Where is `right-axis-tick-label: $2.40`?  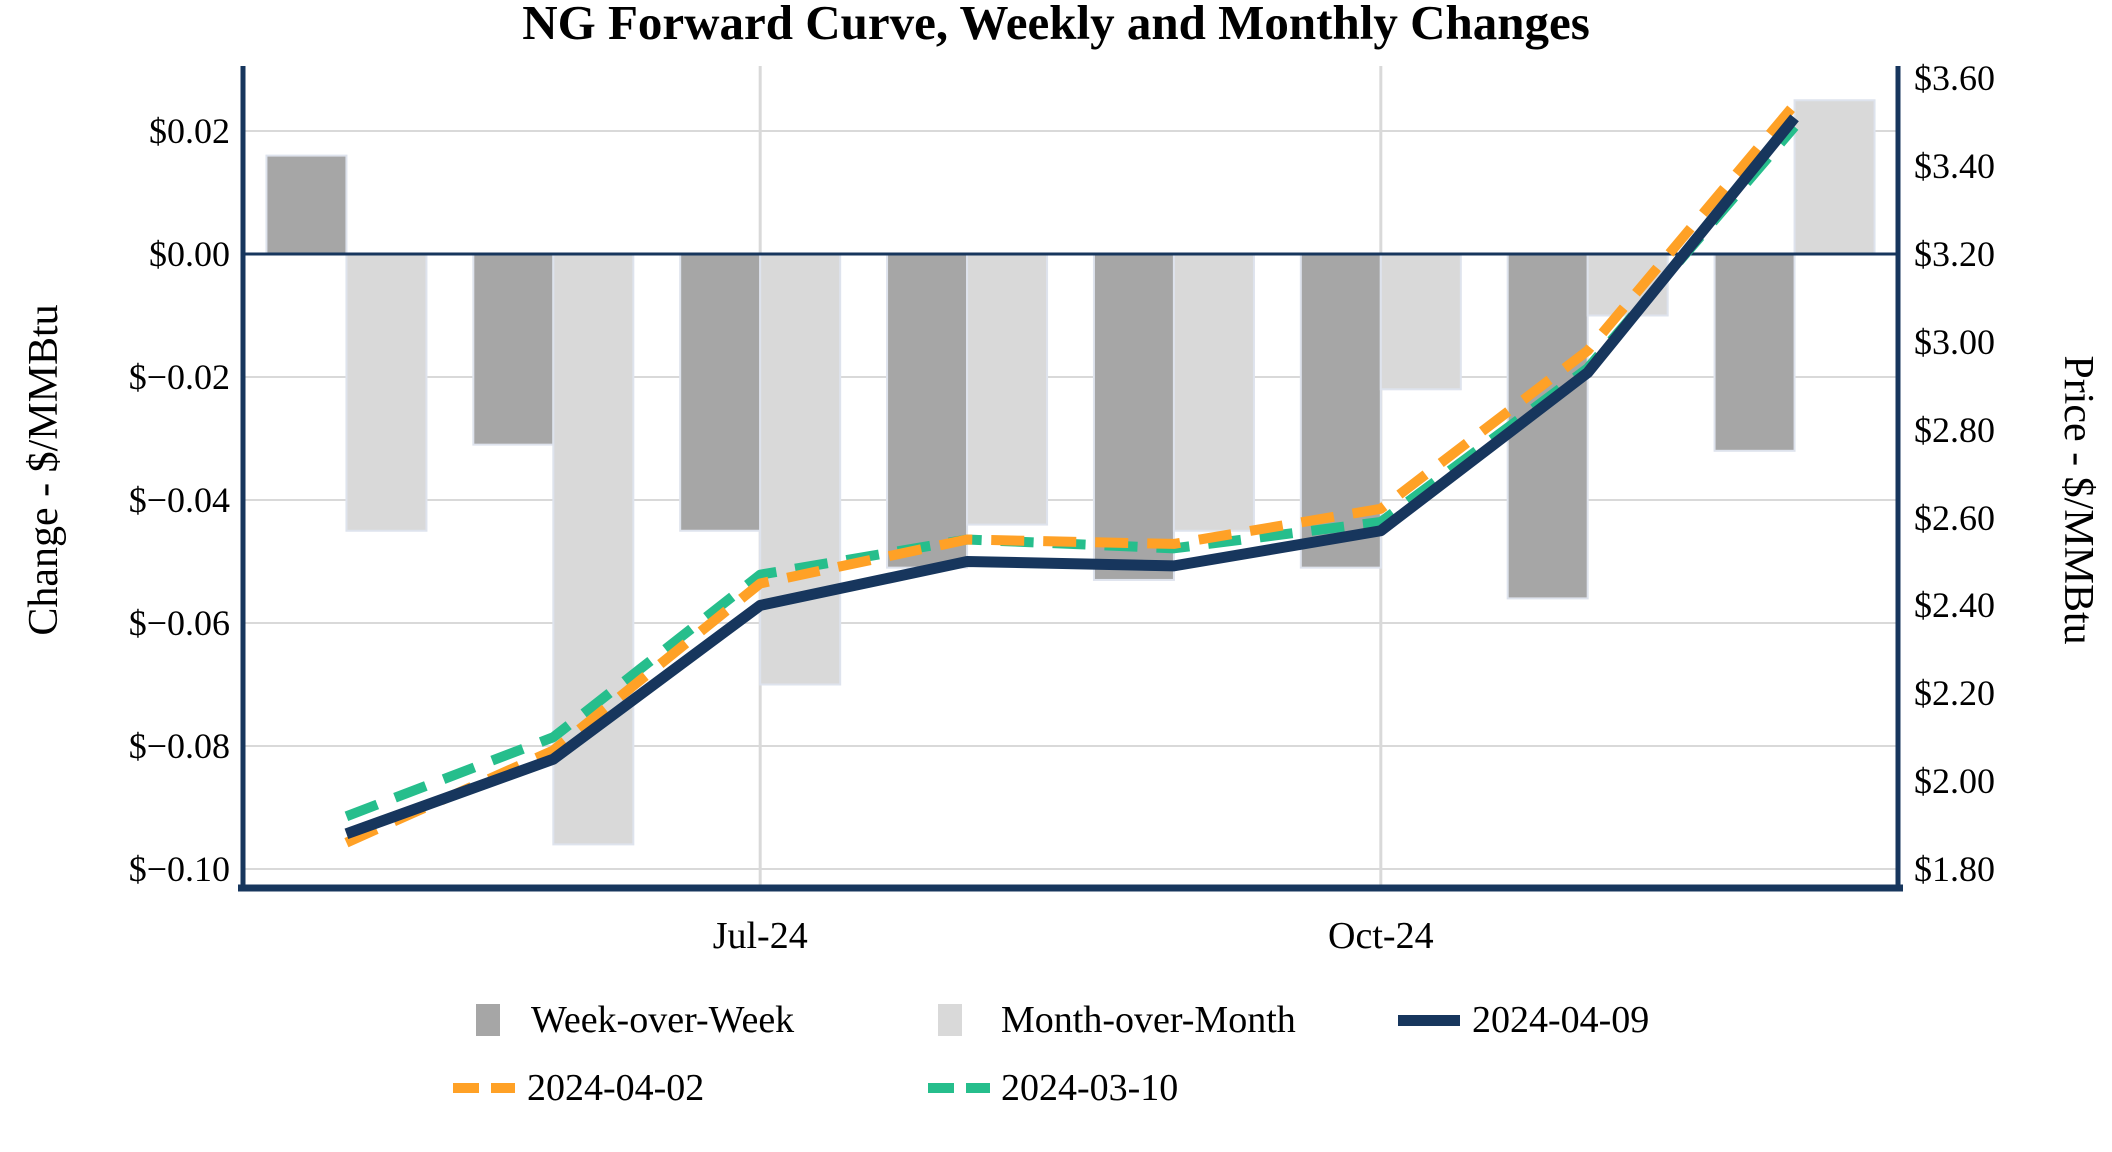
right-axis-tick-label: $2.40 is located at coordinates (1954, 605).